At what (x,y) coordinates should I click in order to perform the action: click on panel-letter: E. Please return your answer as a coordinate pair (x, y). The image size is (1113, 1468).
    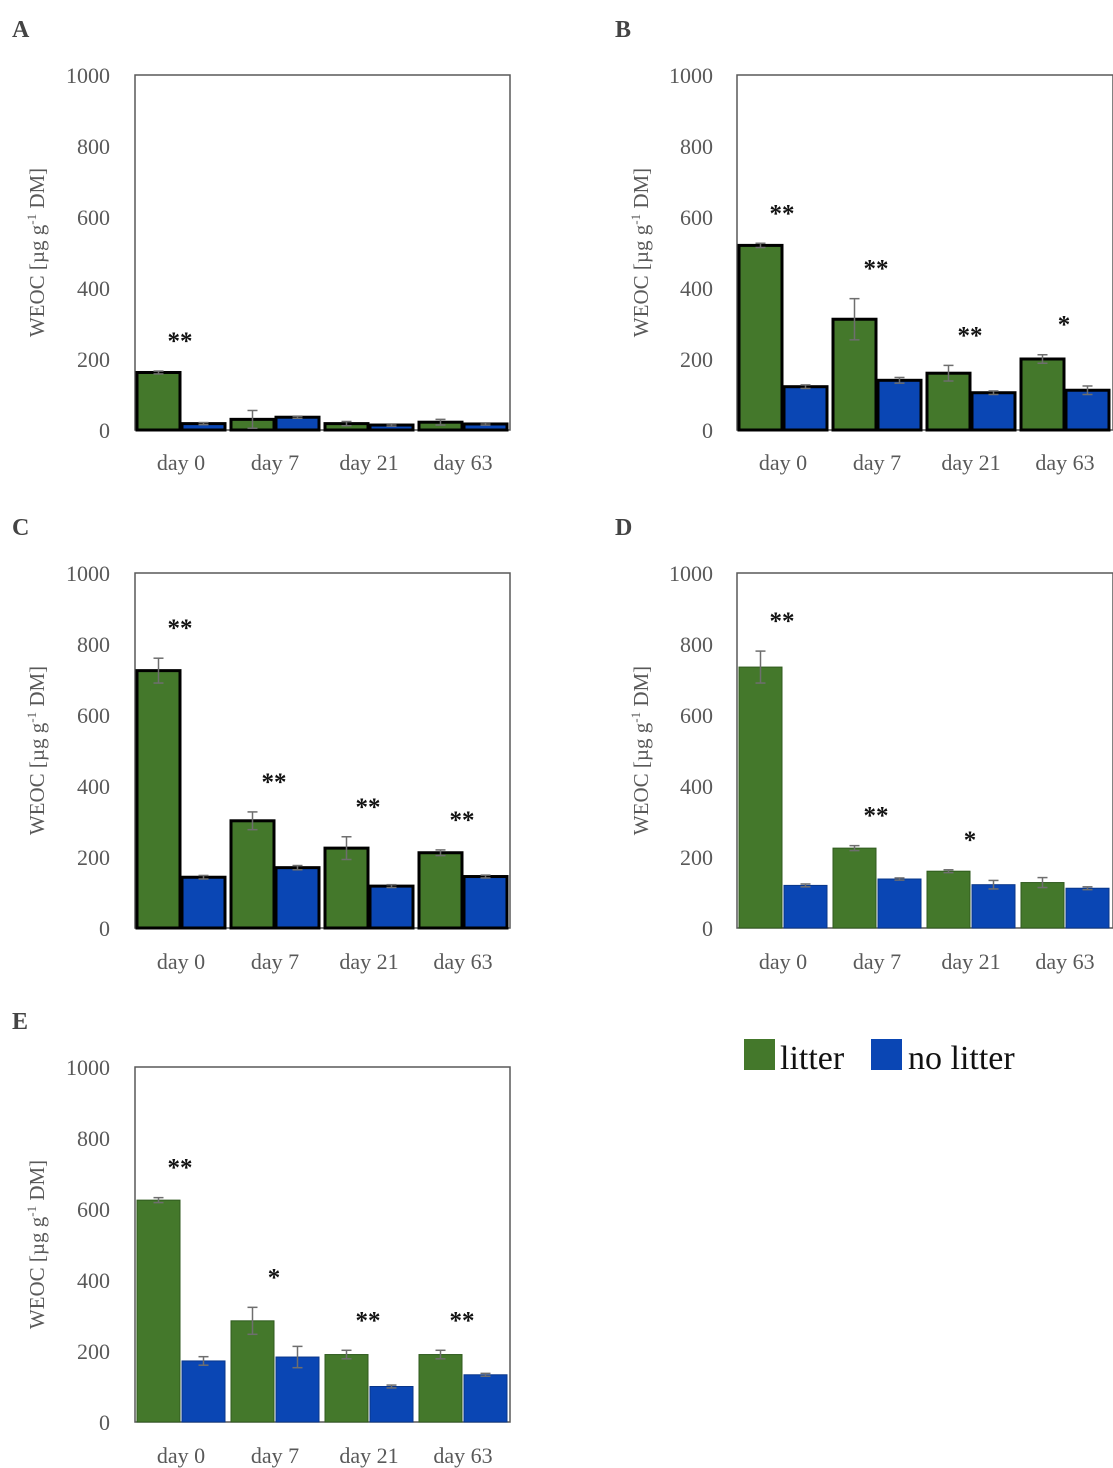
    Looking at the image, I should click on (20, 1022).